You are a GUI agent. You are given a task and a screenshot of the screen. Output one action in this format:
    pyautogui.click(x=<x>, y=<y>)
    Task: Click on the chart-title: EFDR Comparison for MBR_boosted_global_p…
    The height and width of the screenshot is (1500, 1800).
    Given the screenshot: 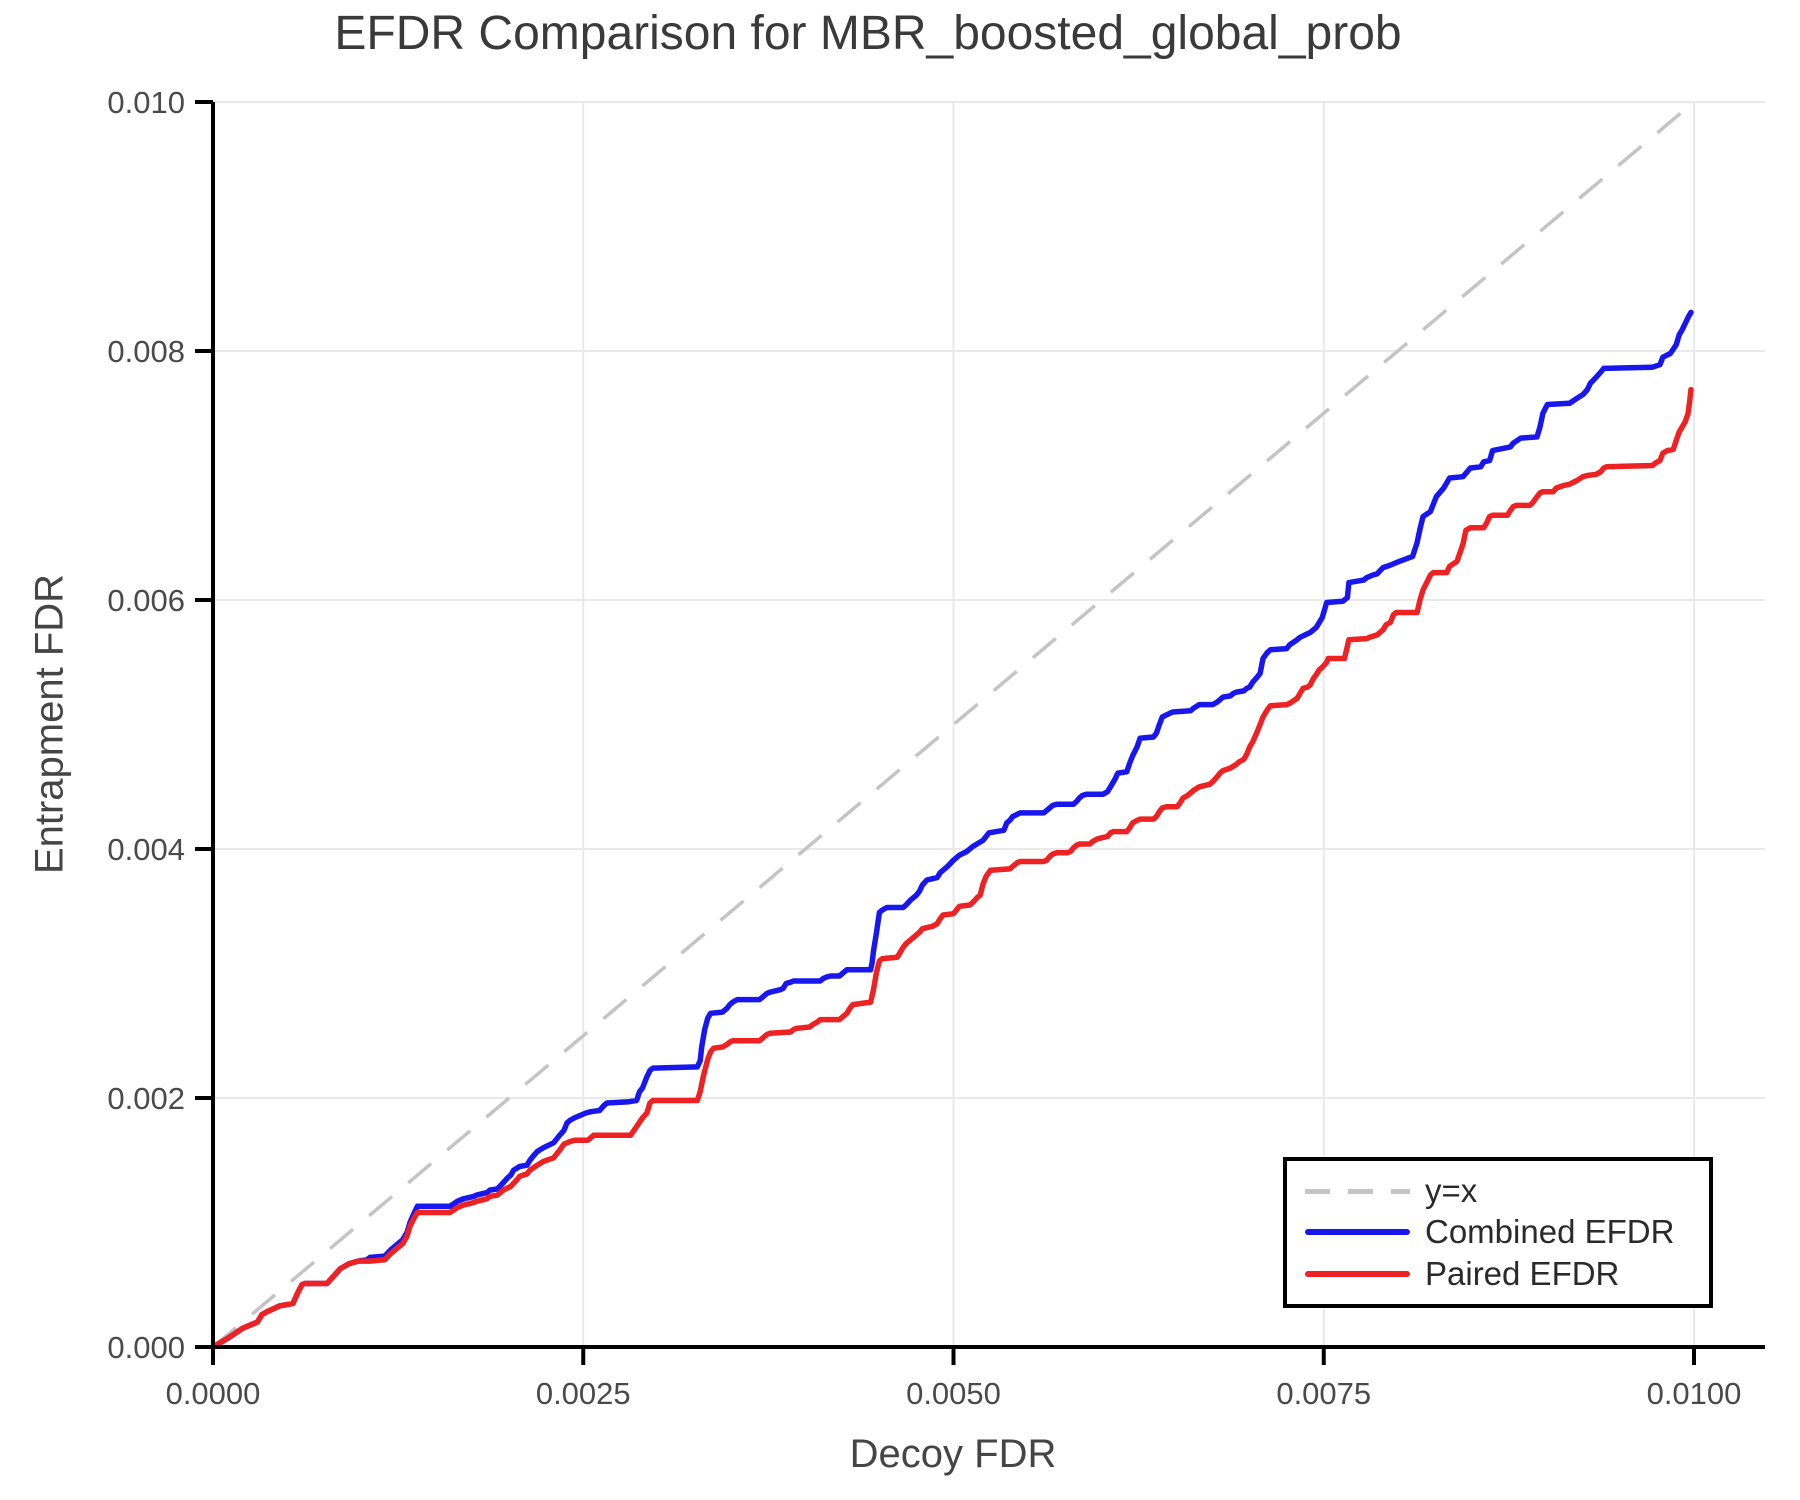 What is the action you would take?
    pyautogui.click(x=868, y=33)
    